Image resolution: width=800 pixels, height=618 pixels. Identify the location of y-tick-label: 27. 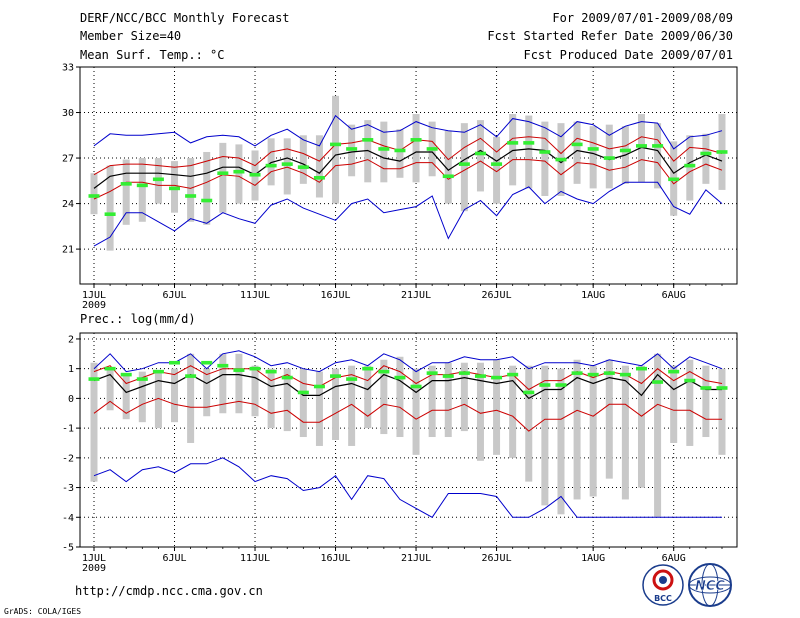
(68, 159).